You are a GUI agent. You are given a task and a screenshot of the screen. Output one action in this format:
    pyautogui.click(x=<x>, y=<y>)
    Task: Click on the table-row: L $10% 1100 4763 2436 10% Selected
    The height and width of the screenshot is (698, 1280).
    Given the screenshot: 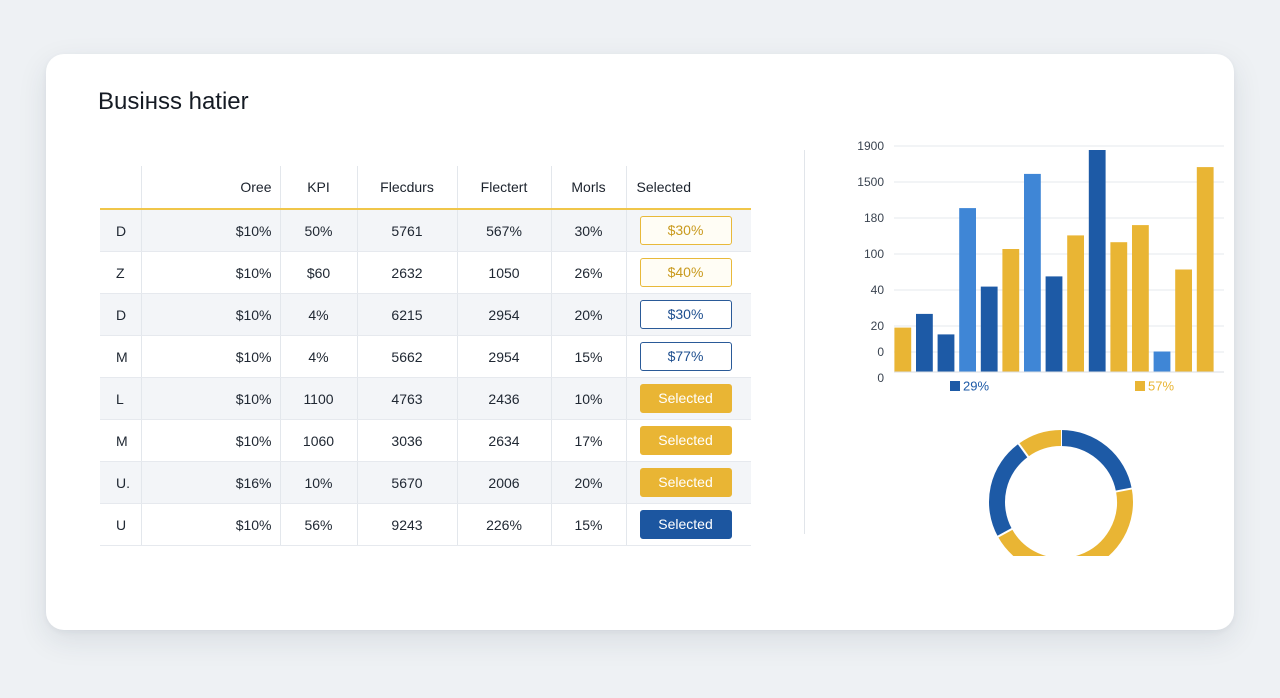 What is the action you would take?
    pyautogui.click(x=425, y=398)
    